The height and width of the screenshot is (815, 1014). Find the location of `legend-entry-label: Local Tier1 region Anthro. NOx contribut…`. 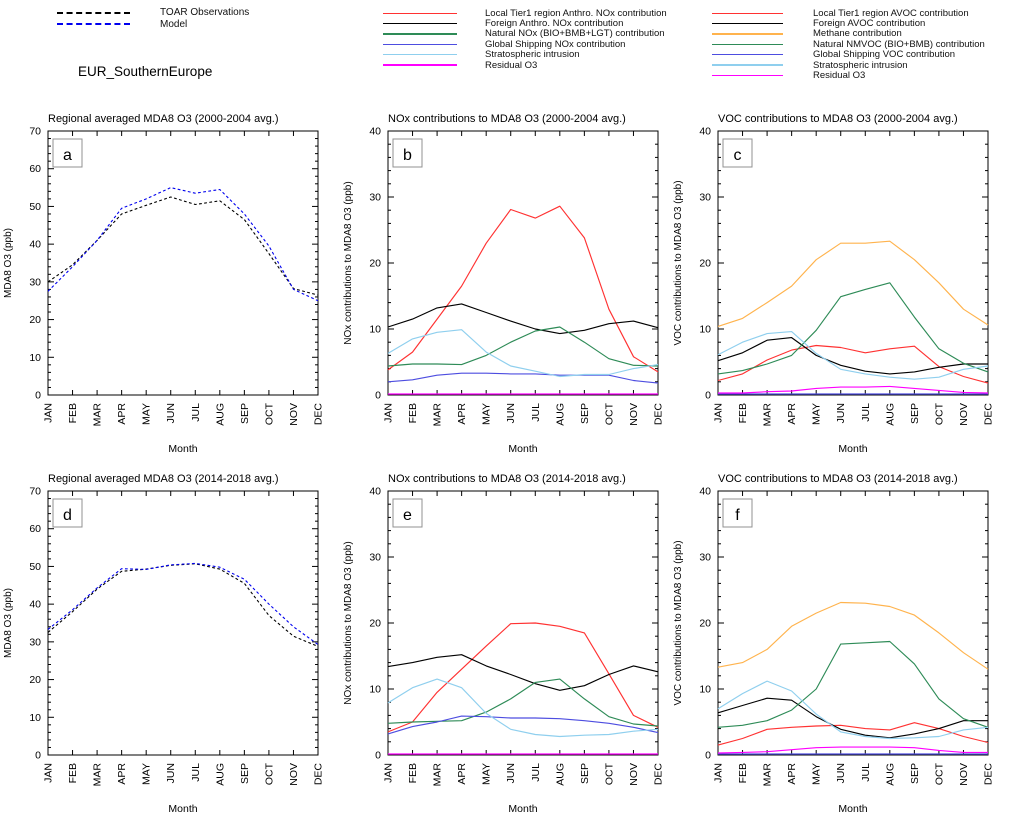

legend-entry-label: Local Tier1 region Anthro. NOx contribut… is located at coordinates (576, 13).